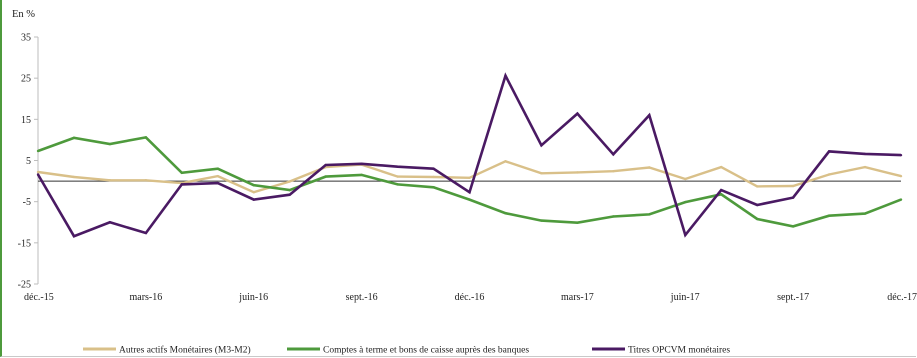  Describe the element at coordinates (23, 14) in the screenshot. I see `y-unit-label: En %` at that location.